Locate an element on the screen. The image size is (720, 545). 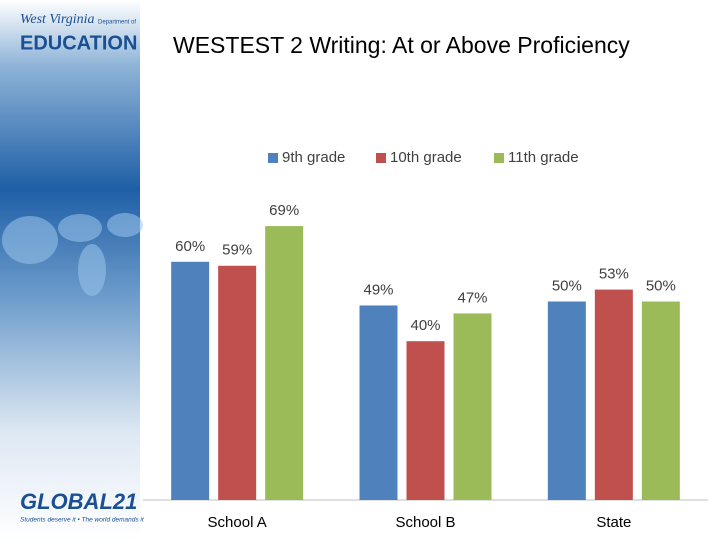
value-label: 53% is located at coordinates (614, 274).